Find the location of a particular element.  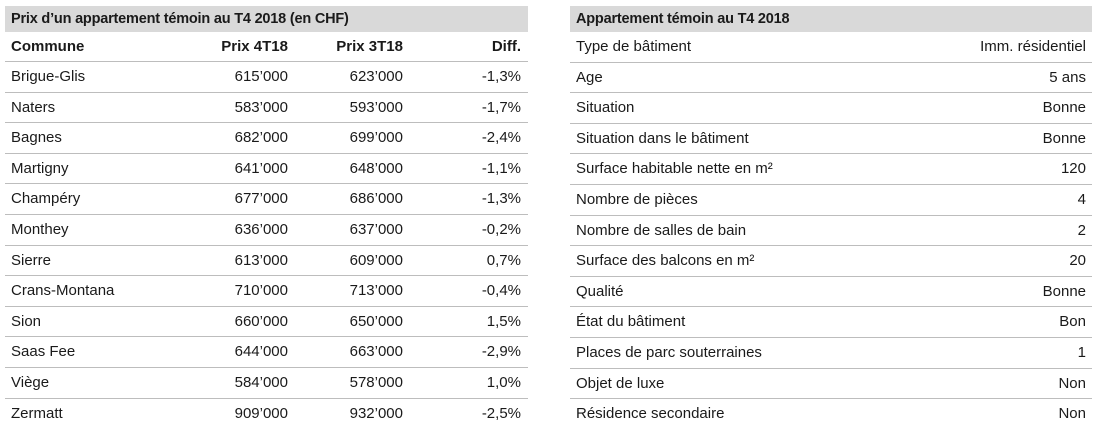

price-4t18-cell: 584’000 is located at coordinates (261, 382).